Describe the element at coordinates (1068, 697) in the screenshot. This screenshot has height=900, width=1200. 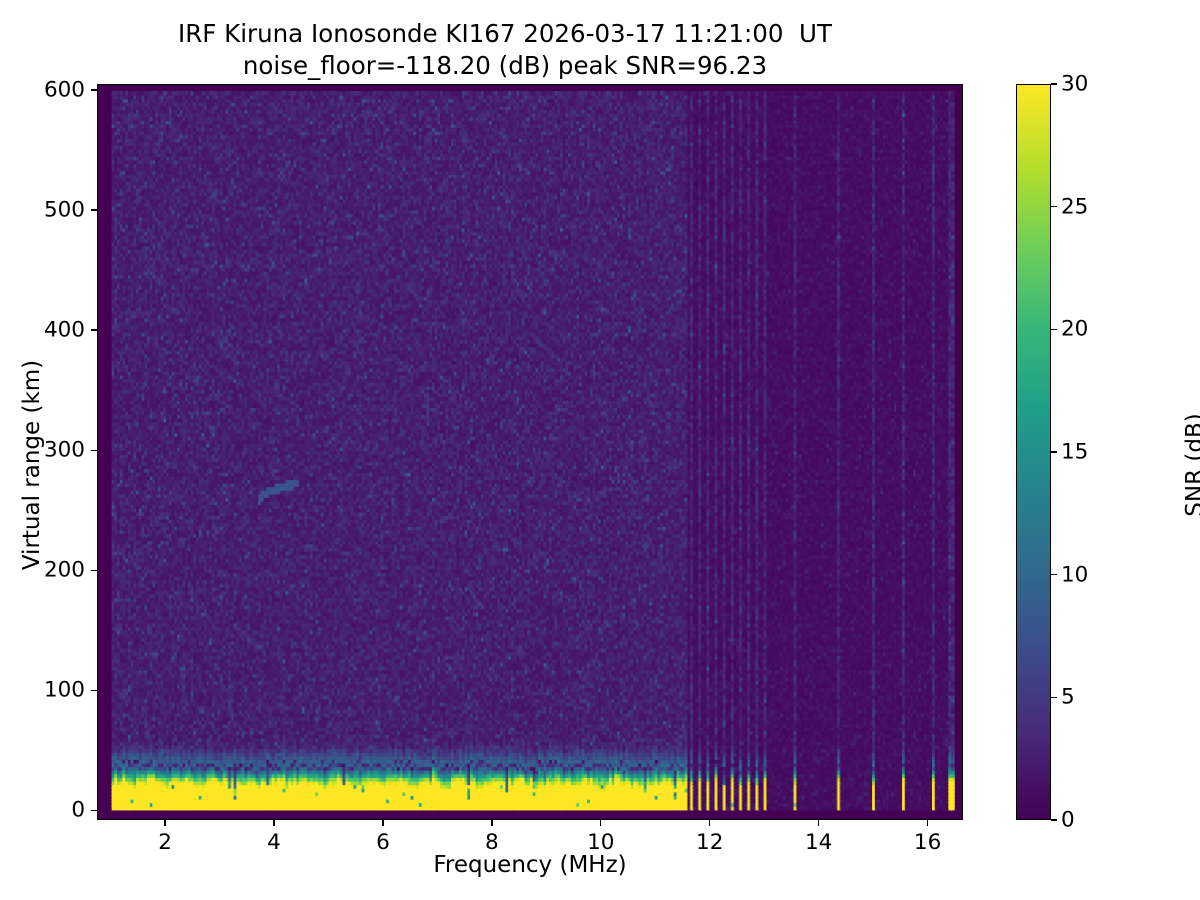
I see `colorbar-tick-label: 5` at that location.